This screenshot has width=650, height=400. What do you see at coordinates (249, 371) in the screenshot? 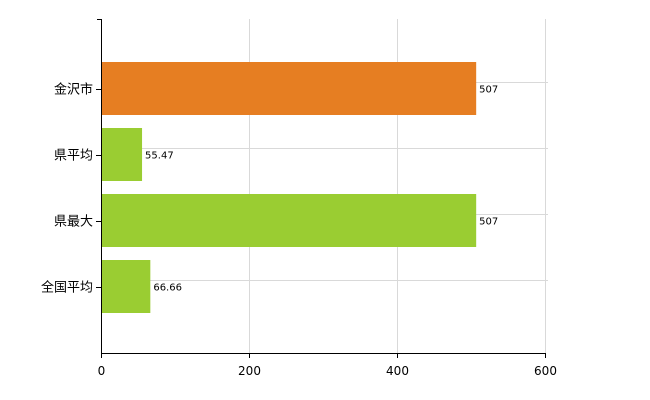
I see `x-tick-label: 200` at bounding box center [249, 371].